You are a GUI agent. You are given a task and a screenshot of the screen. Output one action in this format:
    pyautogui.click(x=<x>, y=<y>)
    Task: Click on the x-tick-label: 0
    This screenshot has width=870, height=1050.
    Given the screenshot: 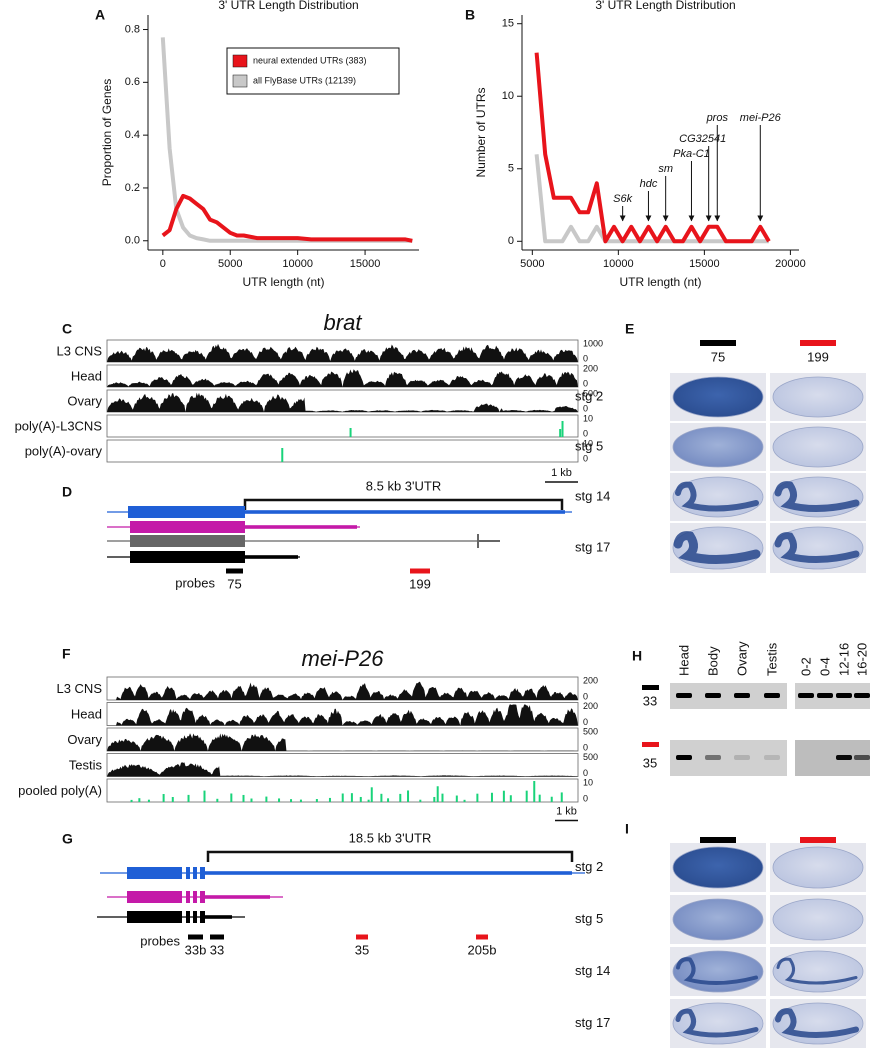 What is the action you would take?
    pyautogui.click(x=163, y=264)
    